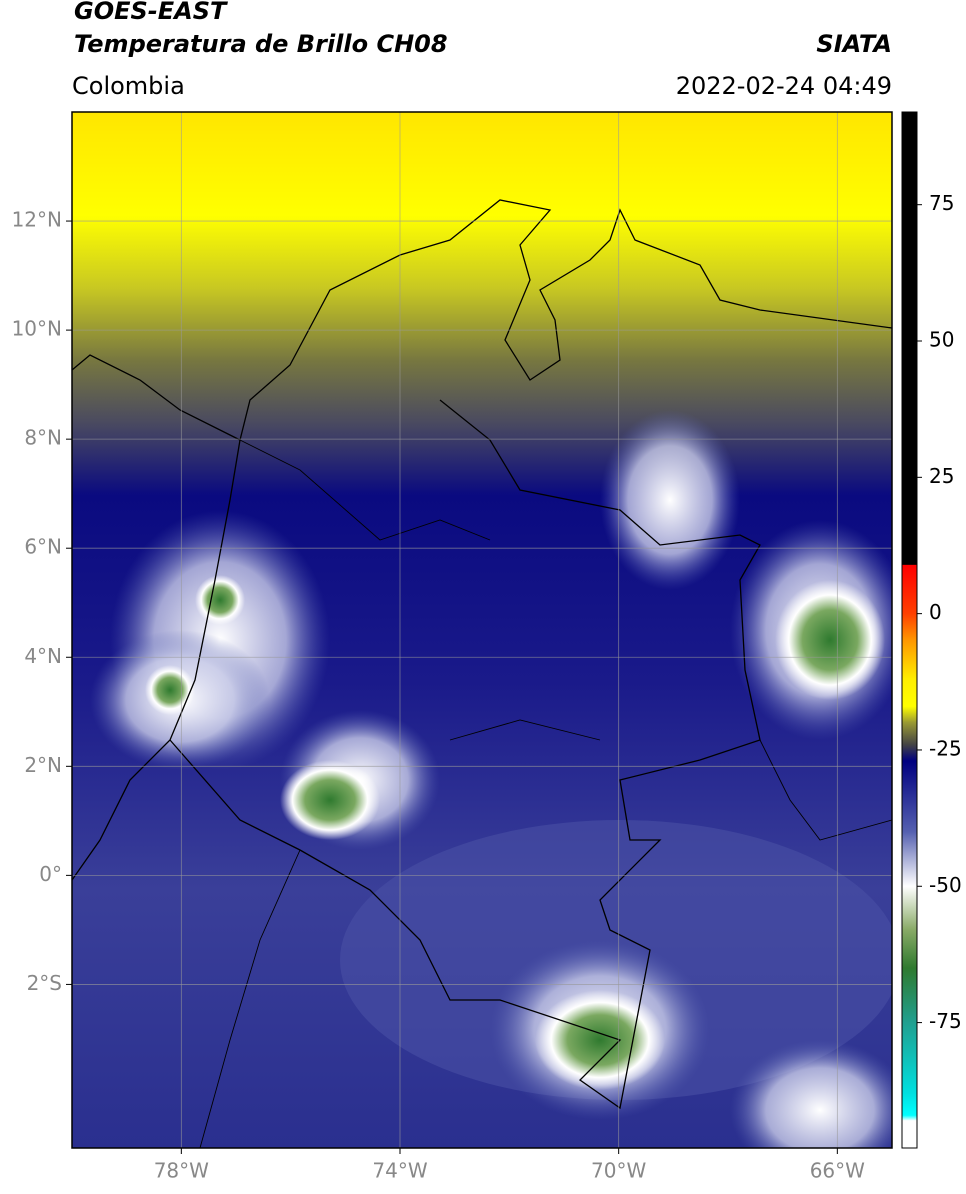 Image resolution: width=966 pixels, height=1194 pixels. What do you see at coordinates (43, 547) in the screenshot?
I see `y-tick-label: 6°N` at bounding box center [43, 547].